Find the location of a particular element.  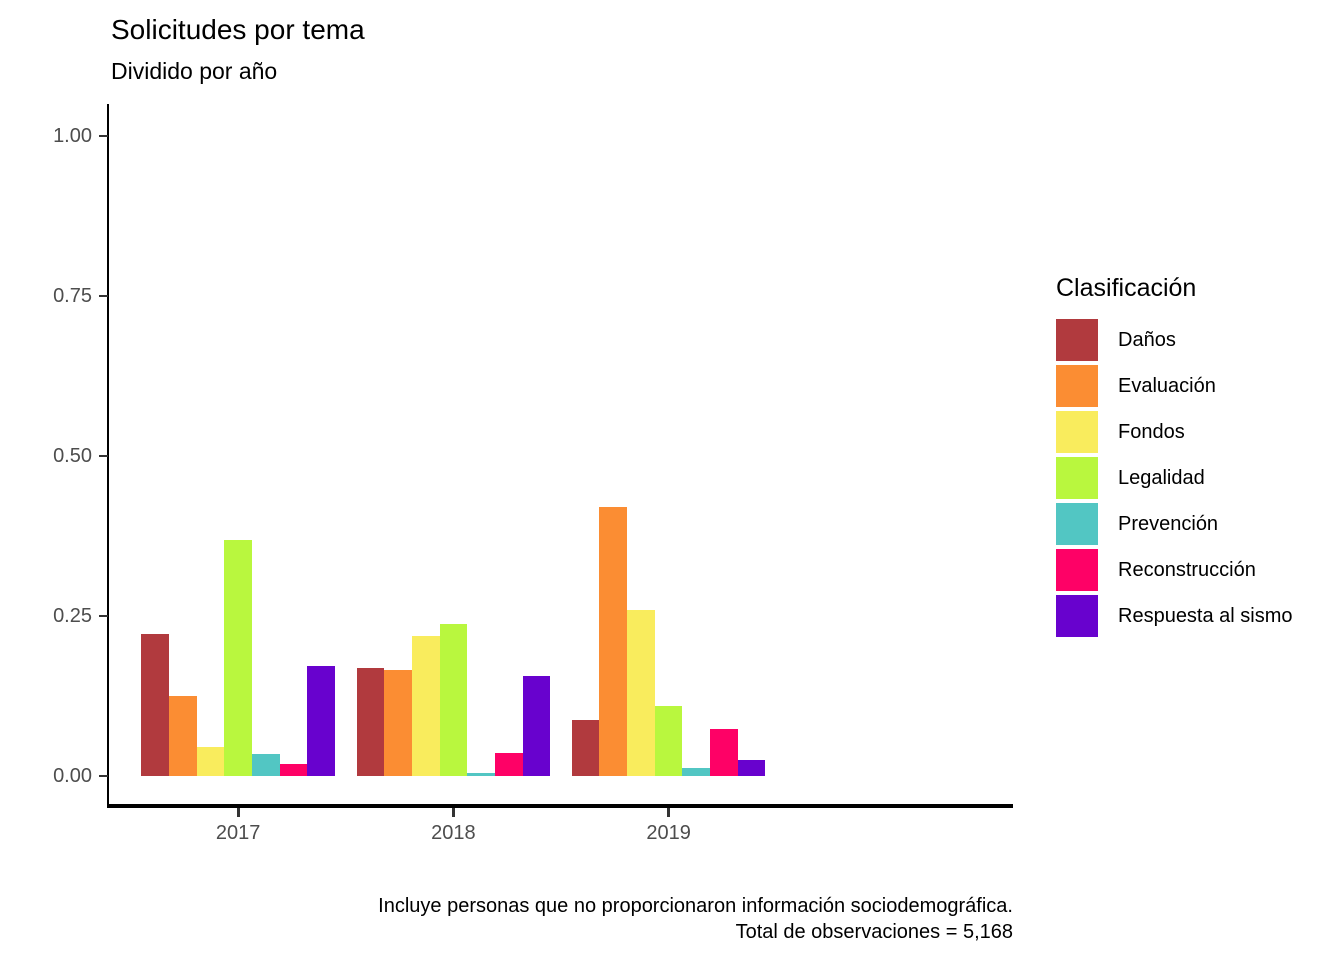

legend-item-evaluacion: Evaluación is located at coordinates (1174, 386).